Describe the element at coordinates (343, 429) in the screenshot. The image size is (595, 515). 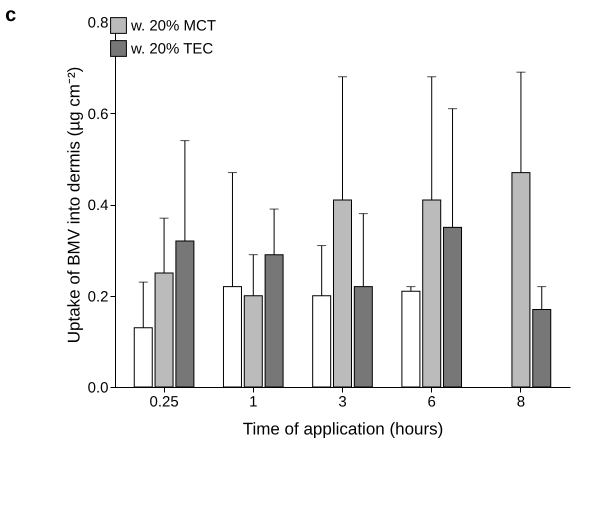
I see `x-axis-title: Time of application (hours)` at that location.